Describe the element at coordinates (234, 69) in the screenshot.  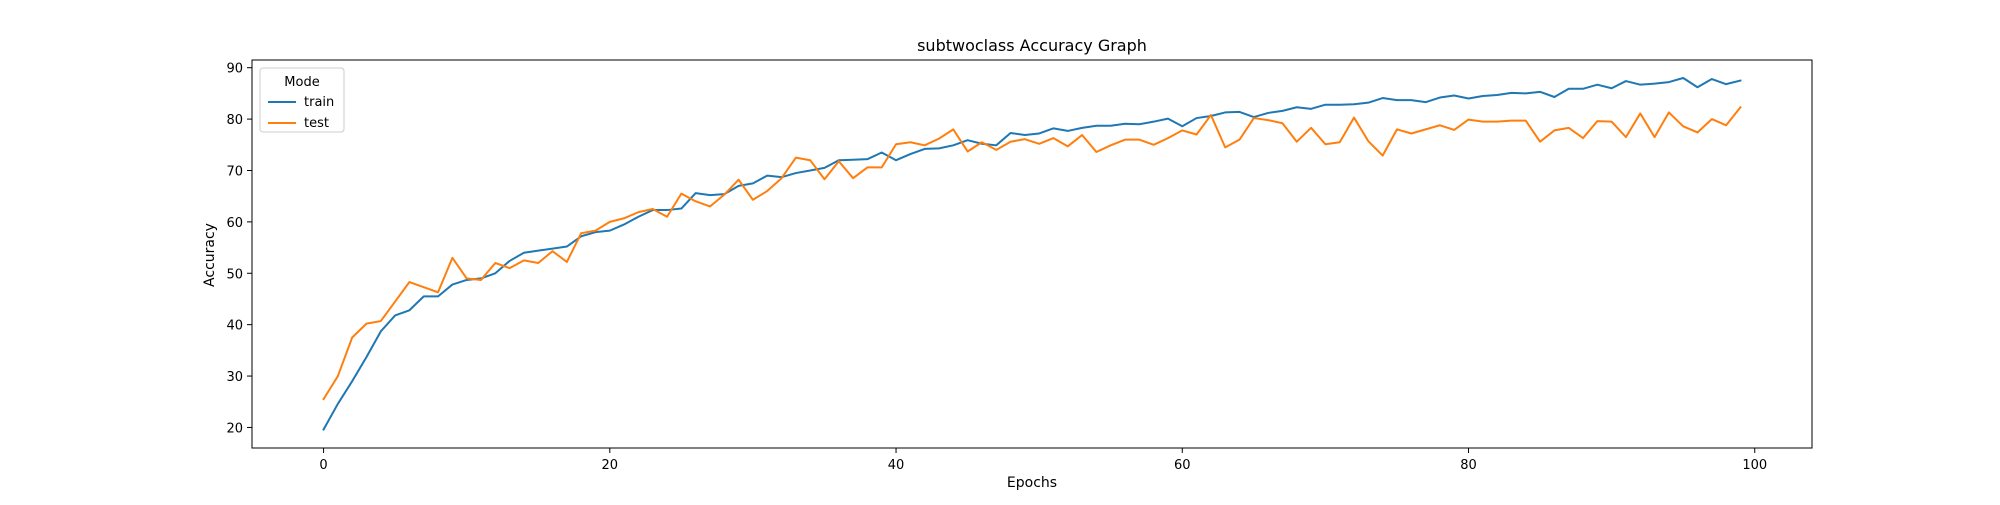
I see `y-tick-label: 90` at that location.